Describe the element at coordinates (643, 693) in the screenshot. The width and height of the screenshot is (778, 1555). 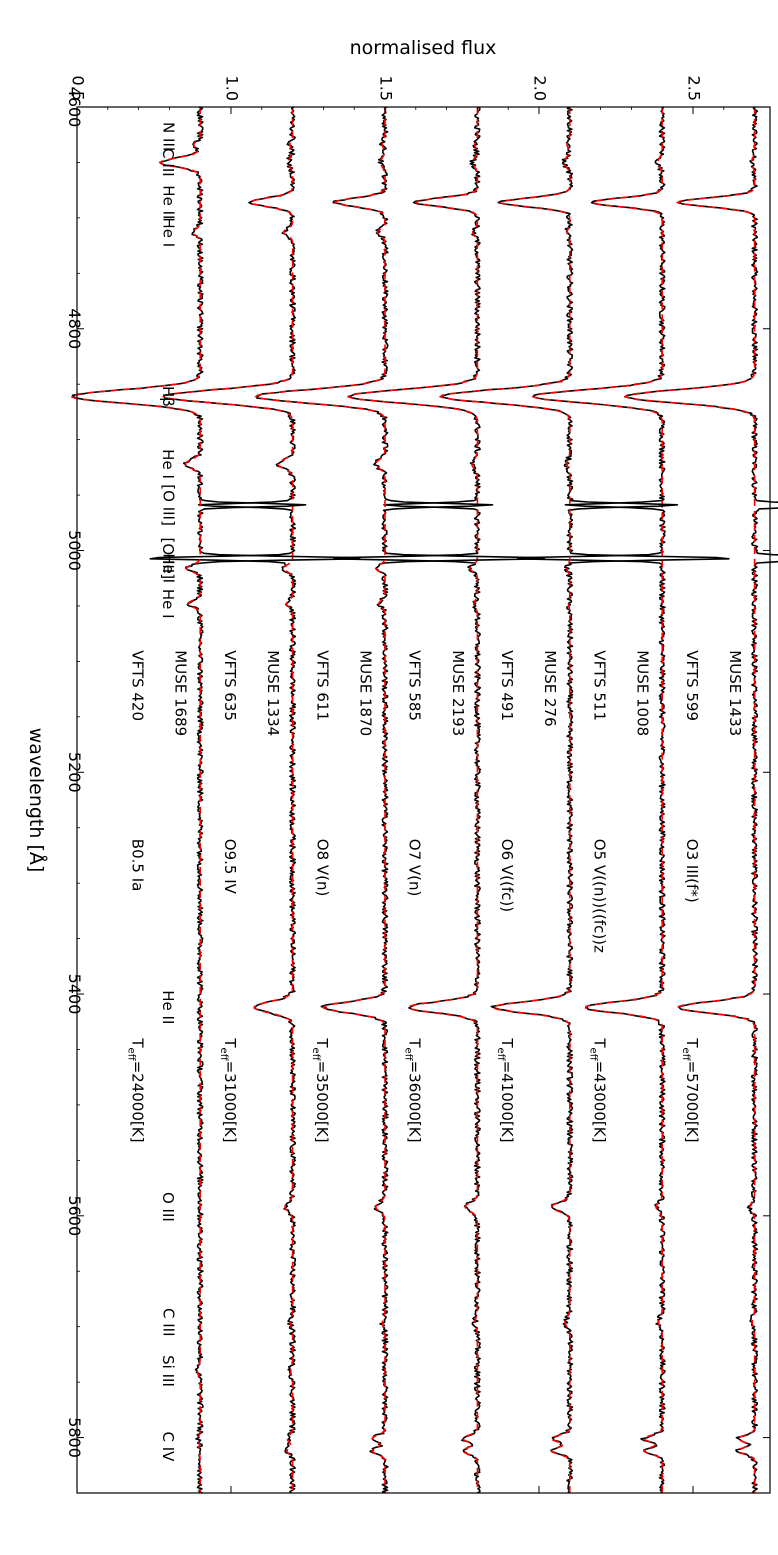
I see `muse-id-label: MUSE 1008` at that location.